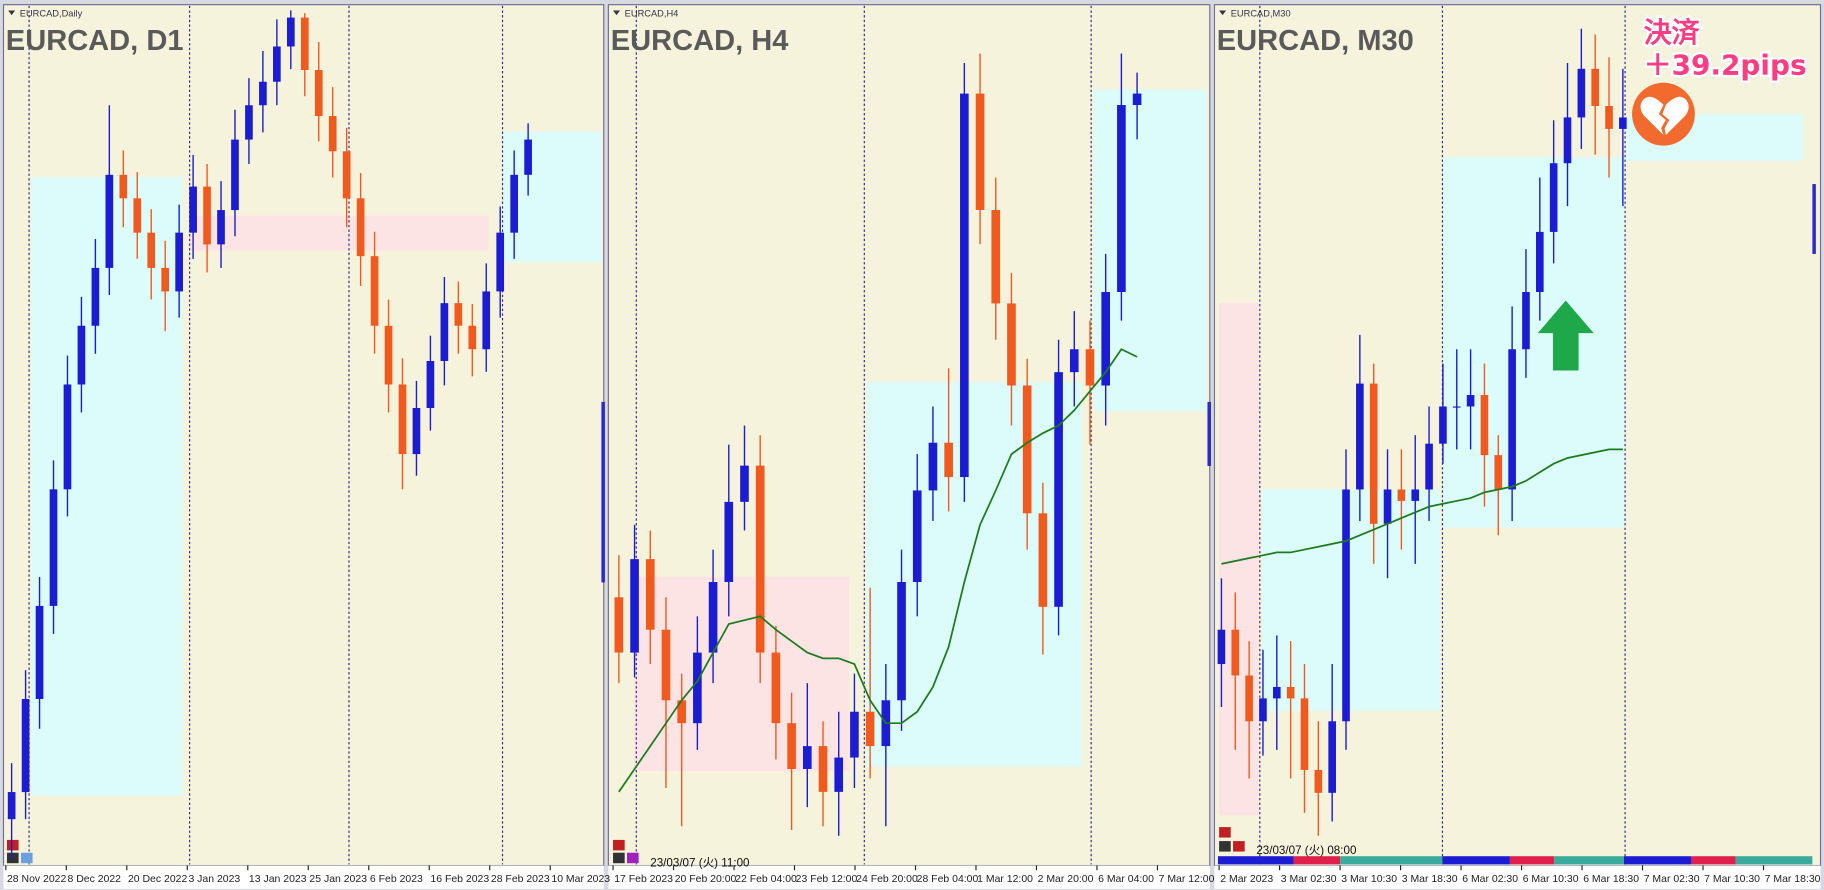 This screenshot has height=890, width=1824. Describe the element at coordinates (1187, 879) in the screenshot. I see `x-tick-label: 7 Mar 12:00` at that location.